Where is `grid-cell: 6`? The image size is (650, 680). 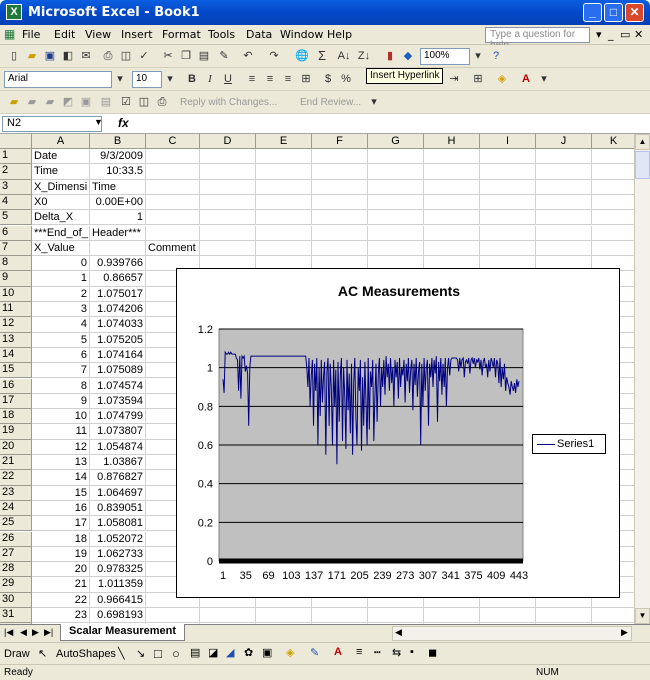
grid-cell: 6 is located at coordinates (61, 355).